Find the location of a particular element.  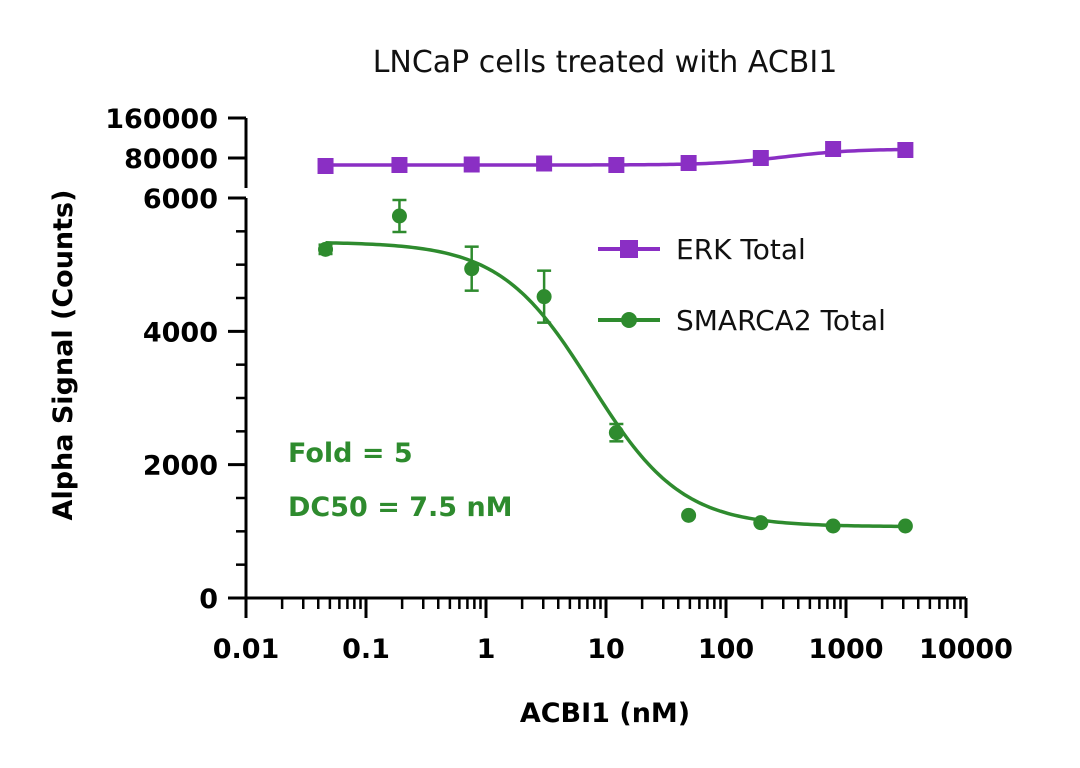

legend: ERK Total SMARCA2 Total is located at coordinates (742, 285).